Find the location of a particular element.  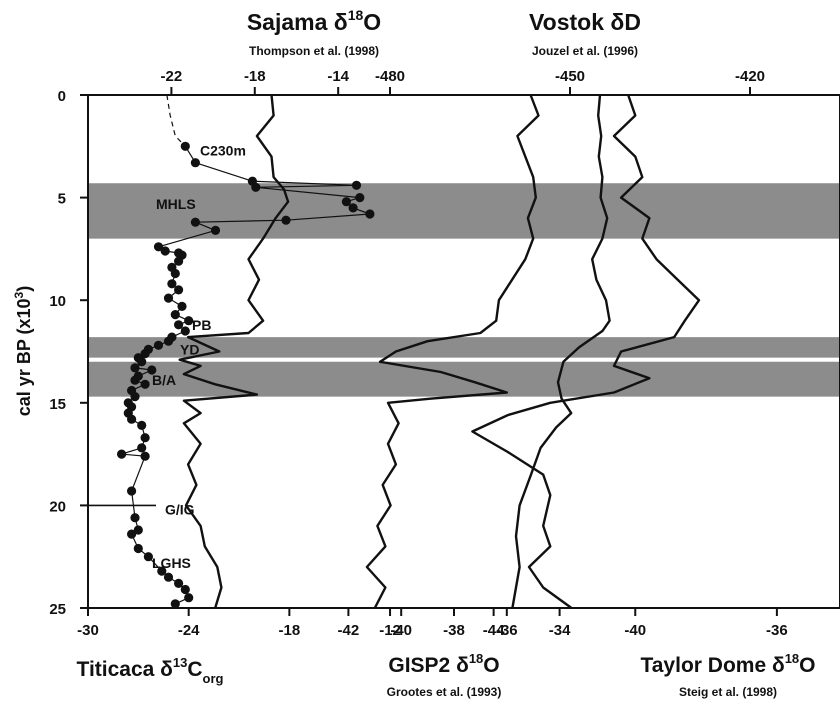

gisp2-tick-label: -42 is located at coordinates (349, 630).